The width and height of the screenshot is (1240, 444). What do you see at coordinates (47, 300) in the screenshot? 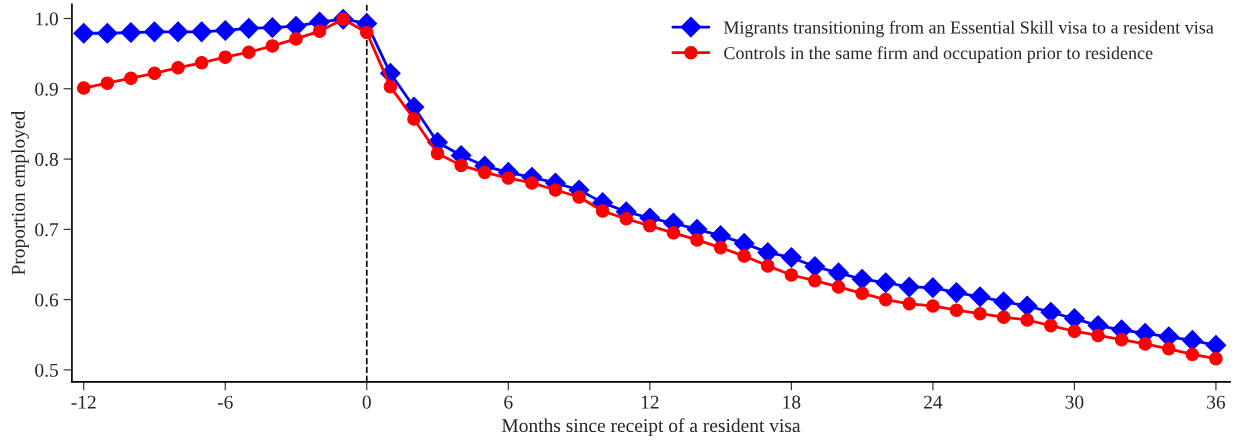
I see `y-tick-label: 0.6` at bounding box center [47, 300].